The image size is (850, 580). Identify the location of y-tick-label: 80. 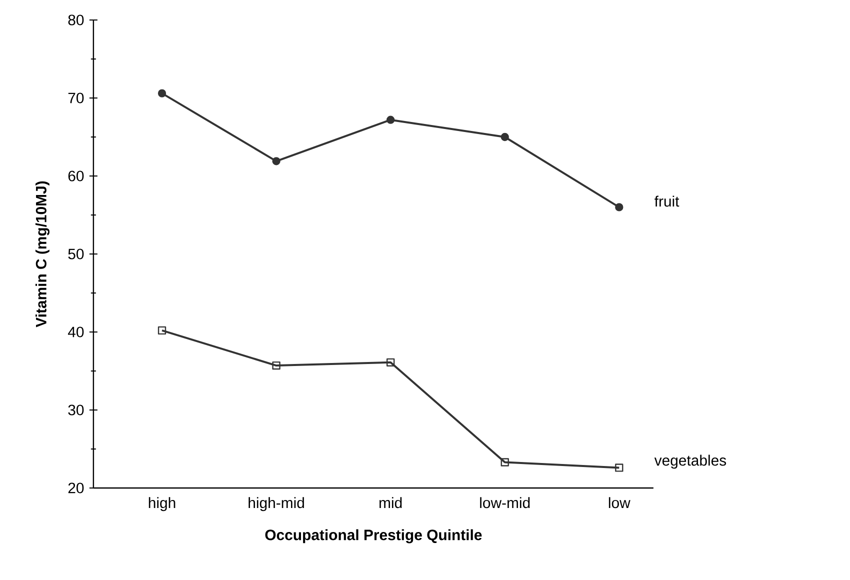
(76, 20).